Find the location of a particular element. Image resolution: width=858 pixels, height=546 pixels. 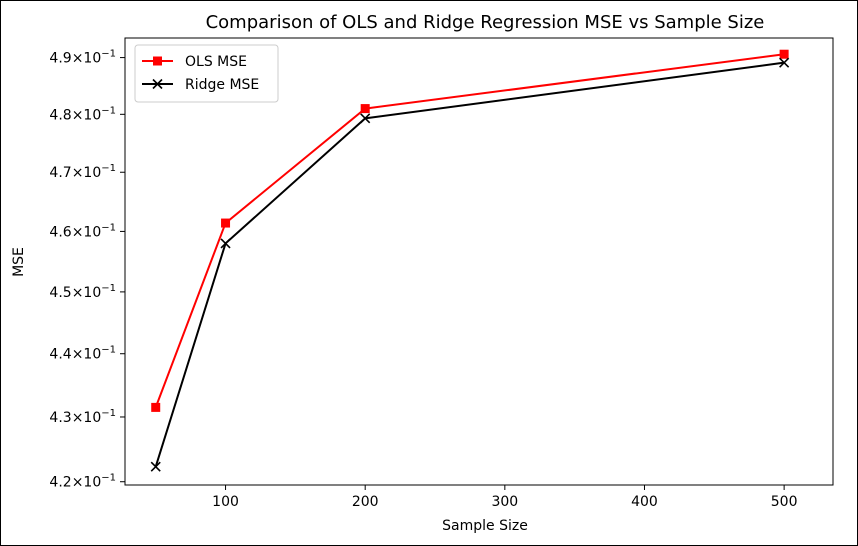

y-tick-label: 4.7×10⁻¹ is located at coordinates (82, 172).